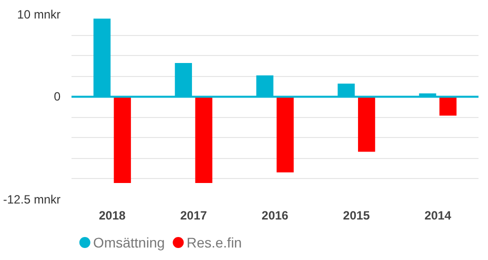 The width and height of the screenshot is (488, 260). Describe the element at coordinates (275, 215) in the screenshot. I see `x-tick-label: 2016` at that location.